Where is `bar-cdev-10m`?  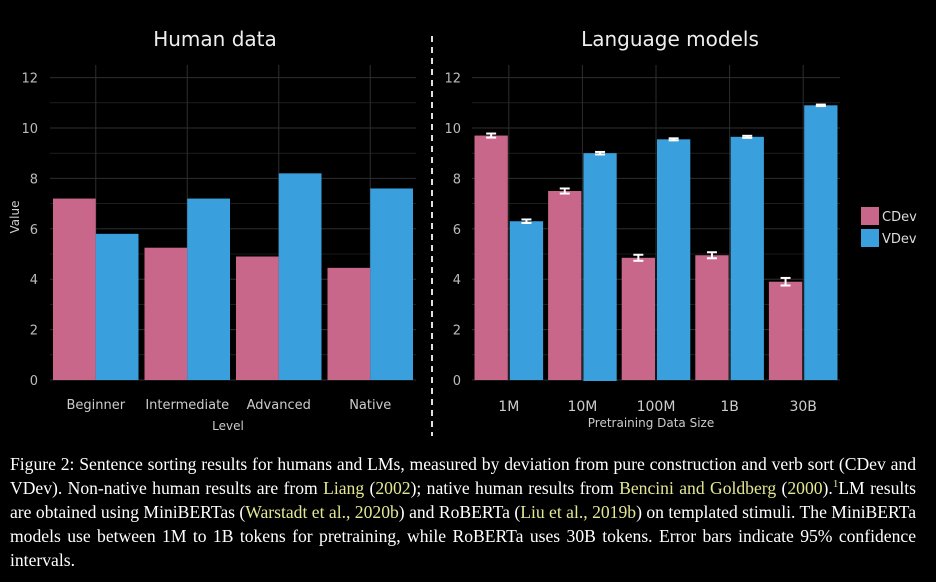 bar-cdev-10m is located at coordinates (565, 285).